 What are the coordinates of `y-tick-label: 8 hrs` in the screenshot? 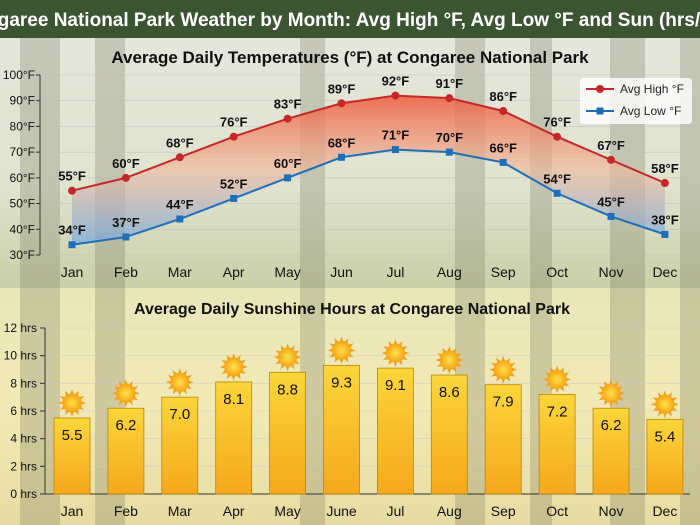 It's located at (23, 383).